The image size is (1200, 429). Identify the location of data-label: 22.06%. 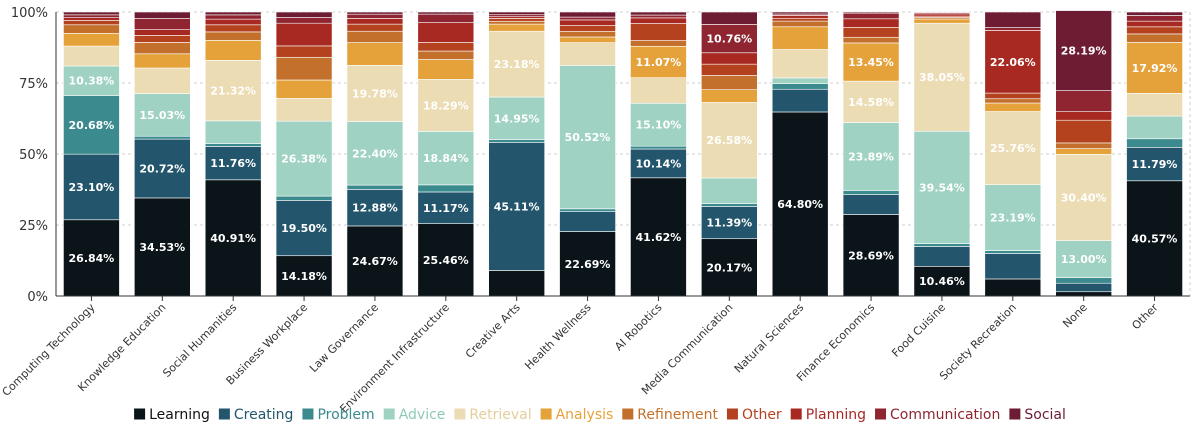
(1013, 62).